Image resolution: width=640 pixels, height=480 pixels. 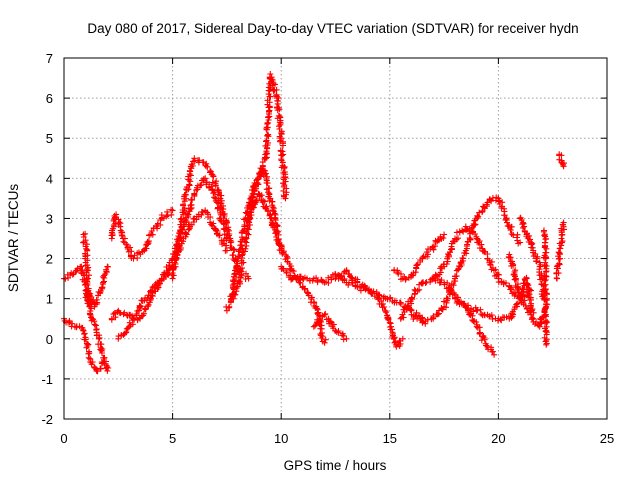 What do you see at coordinates (49, 58) in the screenshot?
I see `y-tick-label: 7` at bounding box center [49, 58].